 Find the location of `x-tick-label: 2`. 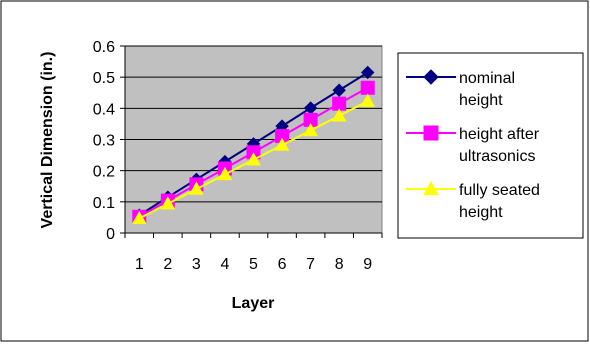

x-tick-label: 2 is located at coordinates (167, 264).